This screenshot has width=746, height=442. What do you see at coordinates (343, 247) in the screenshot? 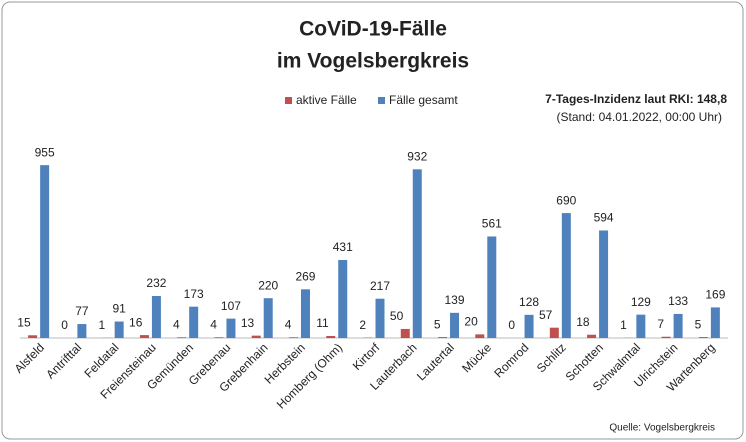
I see `data-label: 431` at bounding box center [343, 247].